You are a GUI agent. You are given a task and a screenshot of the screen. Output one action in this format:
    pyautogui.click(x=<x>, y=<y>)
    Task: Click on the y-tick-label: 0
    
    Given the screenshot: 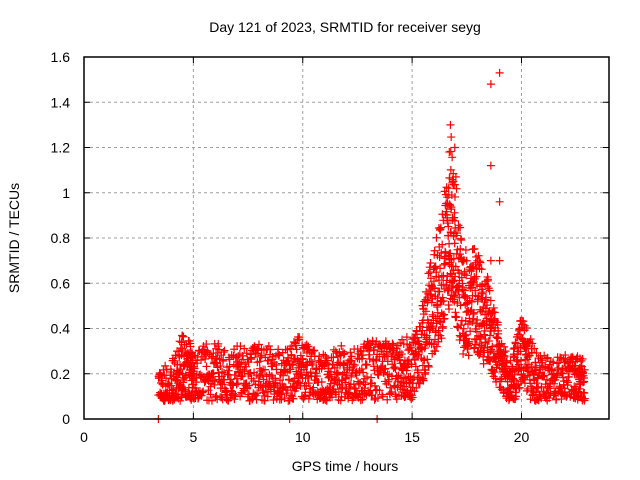 What is the action you would take?
    pyautogui.click(x=66, y=419)
    